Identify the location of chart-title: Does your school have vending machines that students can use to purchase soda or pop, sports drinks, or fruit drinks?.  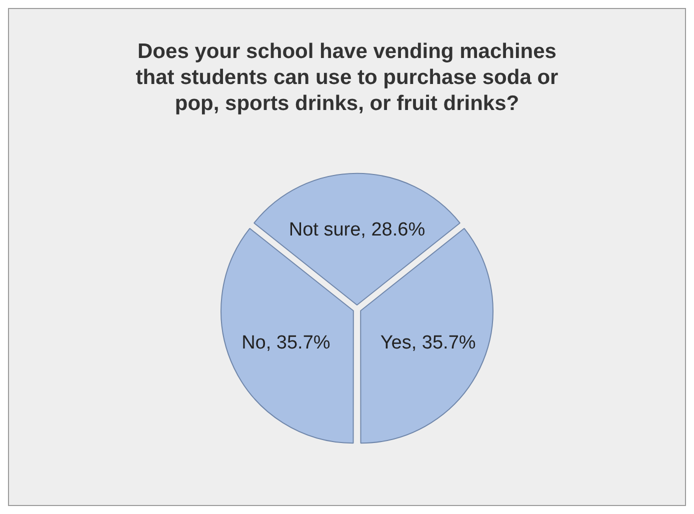
(347, 78).